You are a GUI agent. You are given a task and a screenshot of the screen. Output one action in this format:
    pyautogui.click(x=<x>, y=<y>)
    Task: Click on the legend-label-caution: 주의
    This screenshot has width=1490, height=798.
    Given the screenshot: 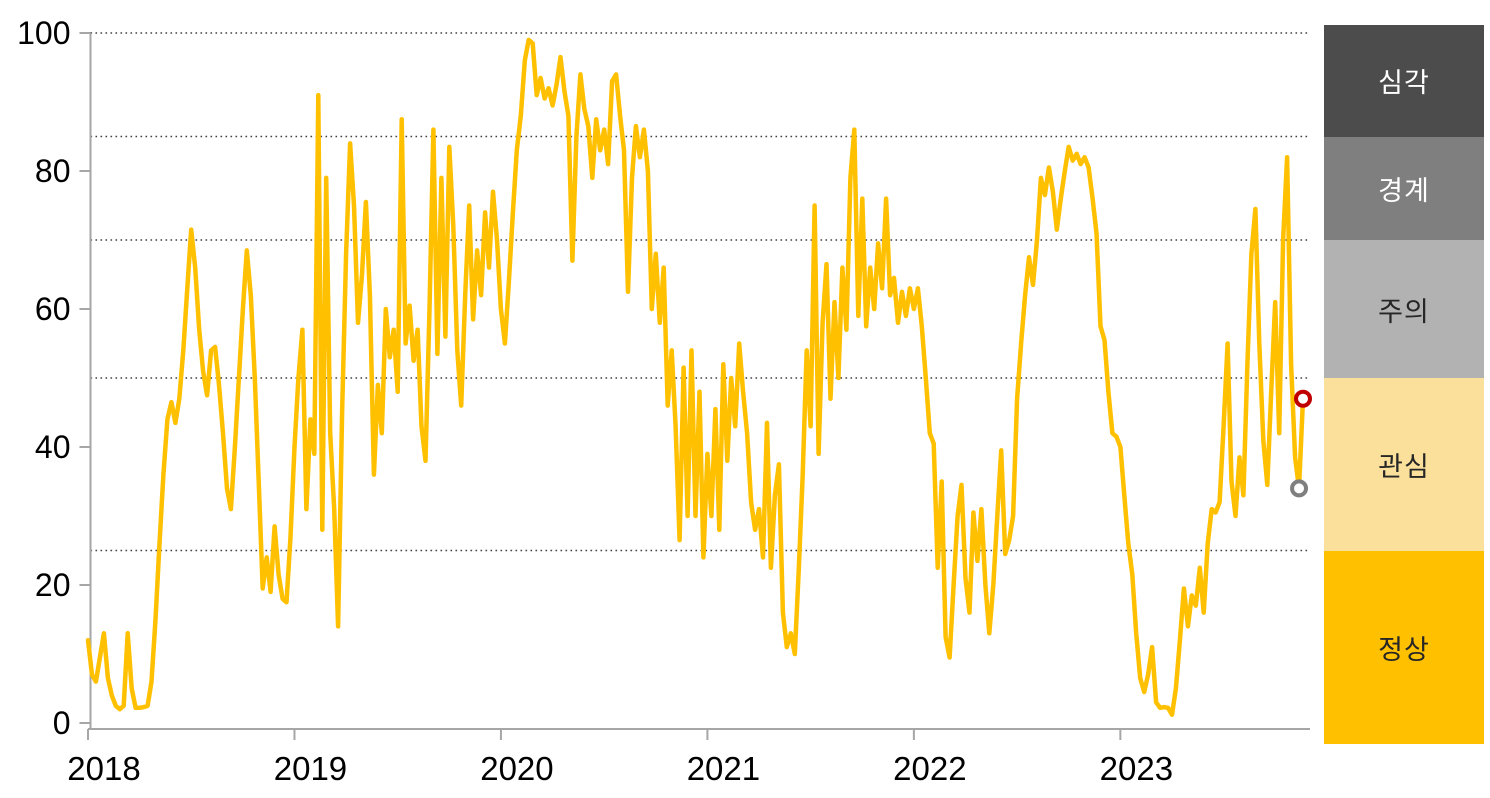 What is the action you would take?
    pyautogui.click(x=1404, y=311)
    